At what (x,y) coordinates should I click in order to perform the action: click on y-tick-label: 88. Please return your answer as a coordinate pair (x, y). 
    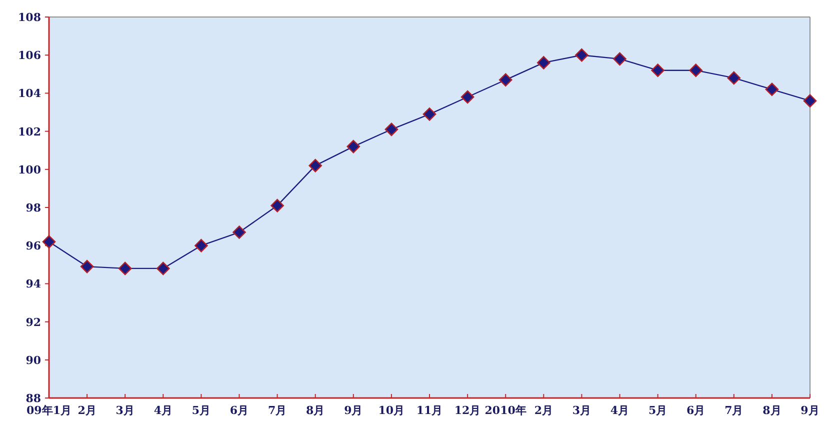
    Looking at the image, I should click on (34, 398).